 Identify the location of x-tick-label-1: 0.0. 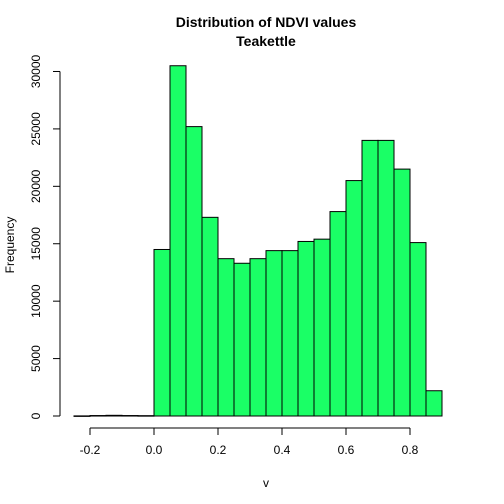
(154, 450).